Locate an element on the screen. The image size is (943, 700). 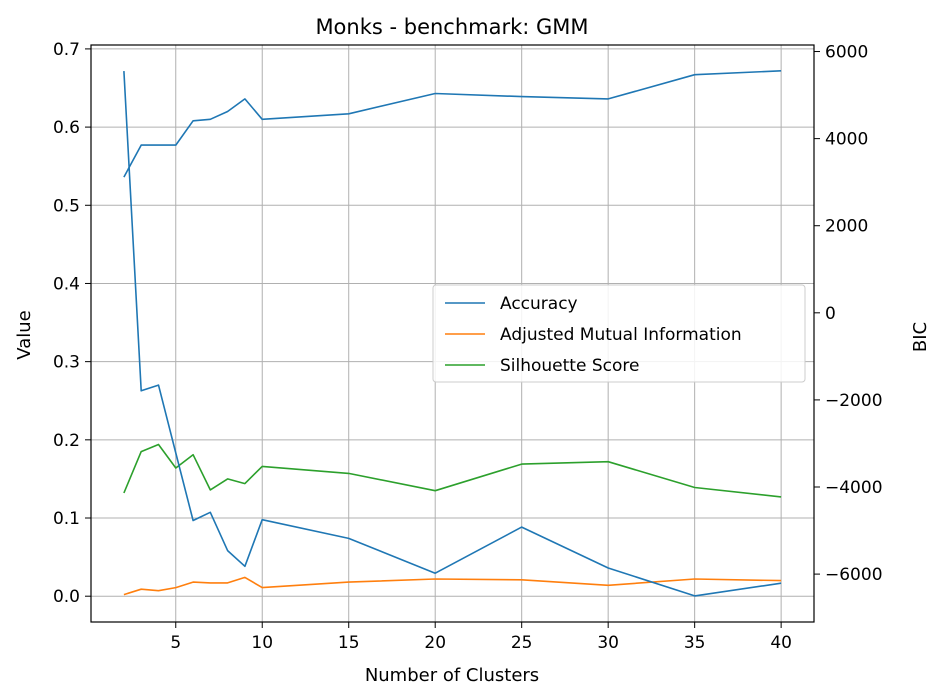
x-tick-label: 20 is located at coordinates (435, 643).